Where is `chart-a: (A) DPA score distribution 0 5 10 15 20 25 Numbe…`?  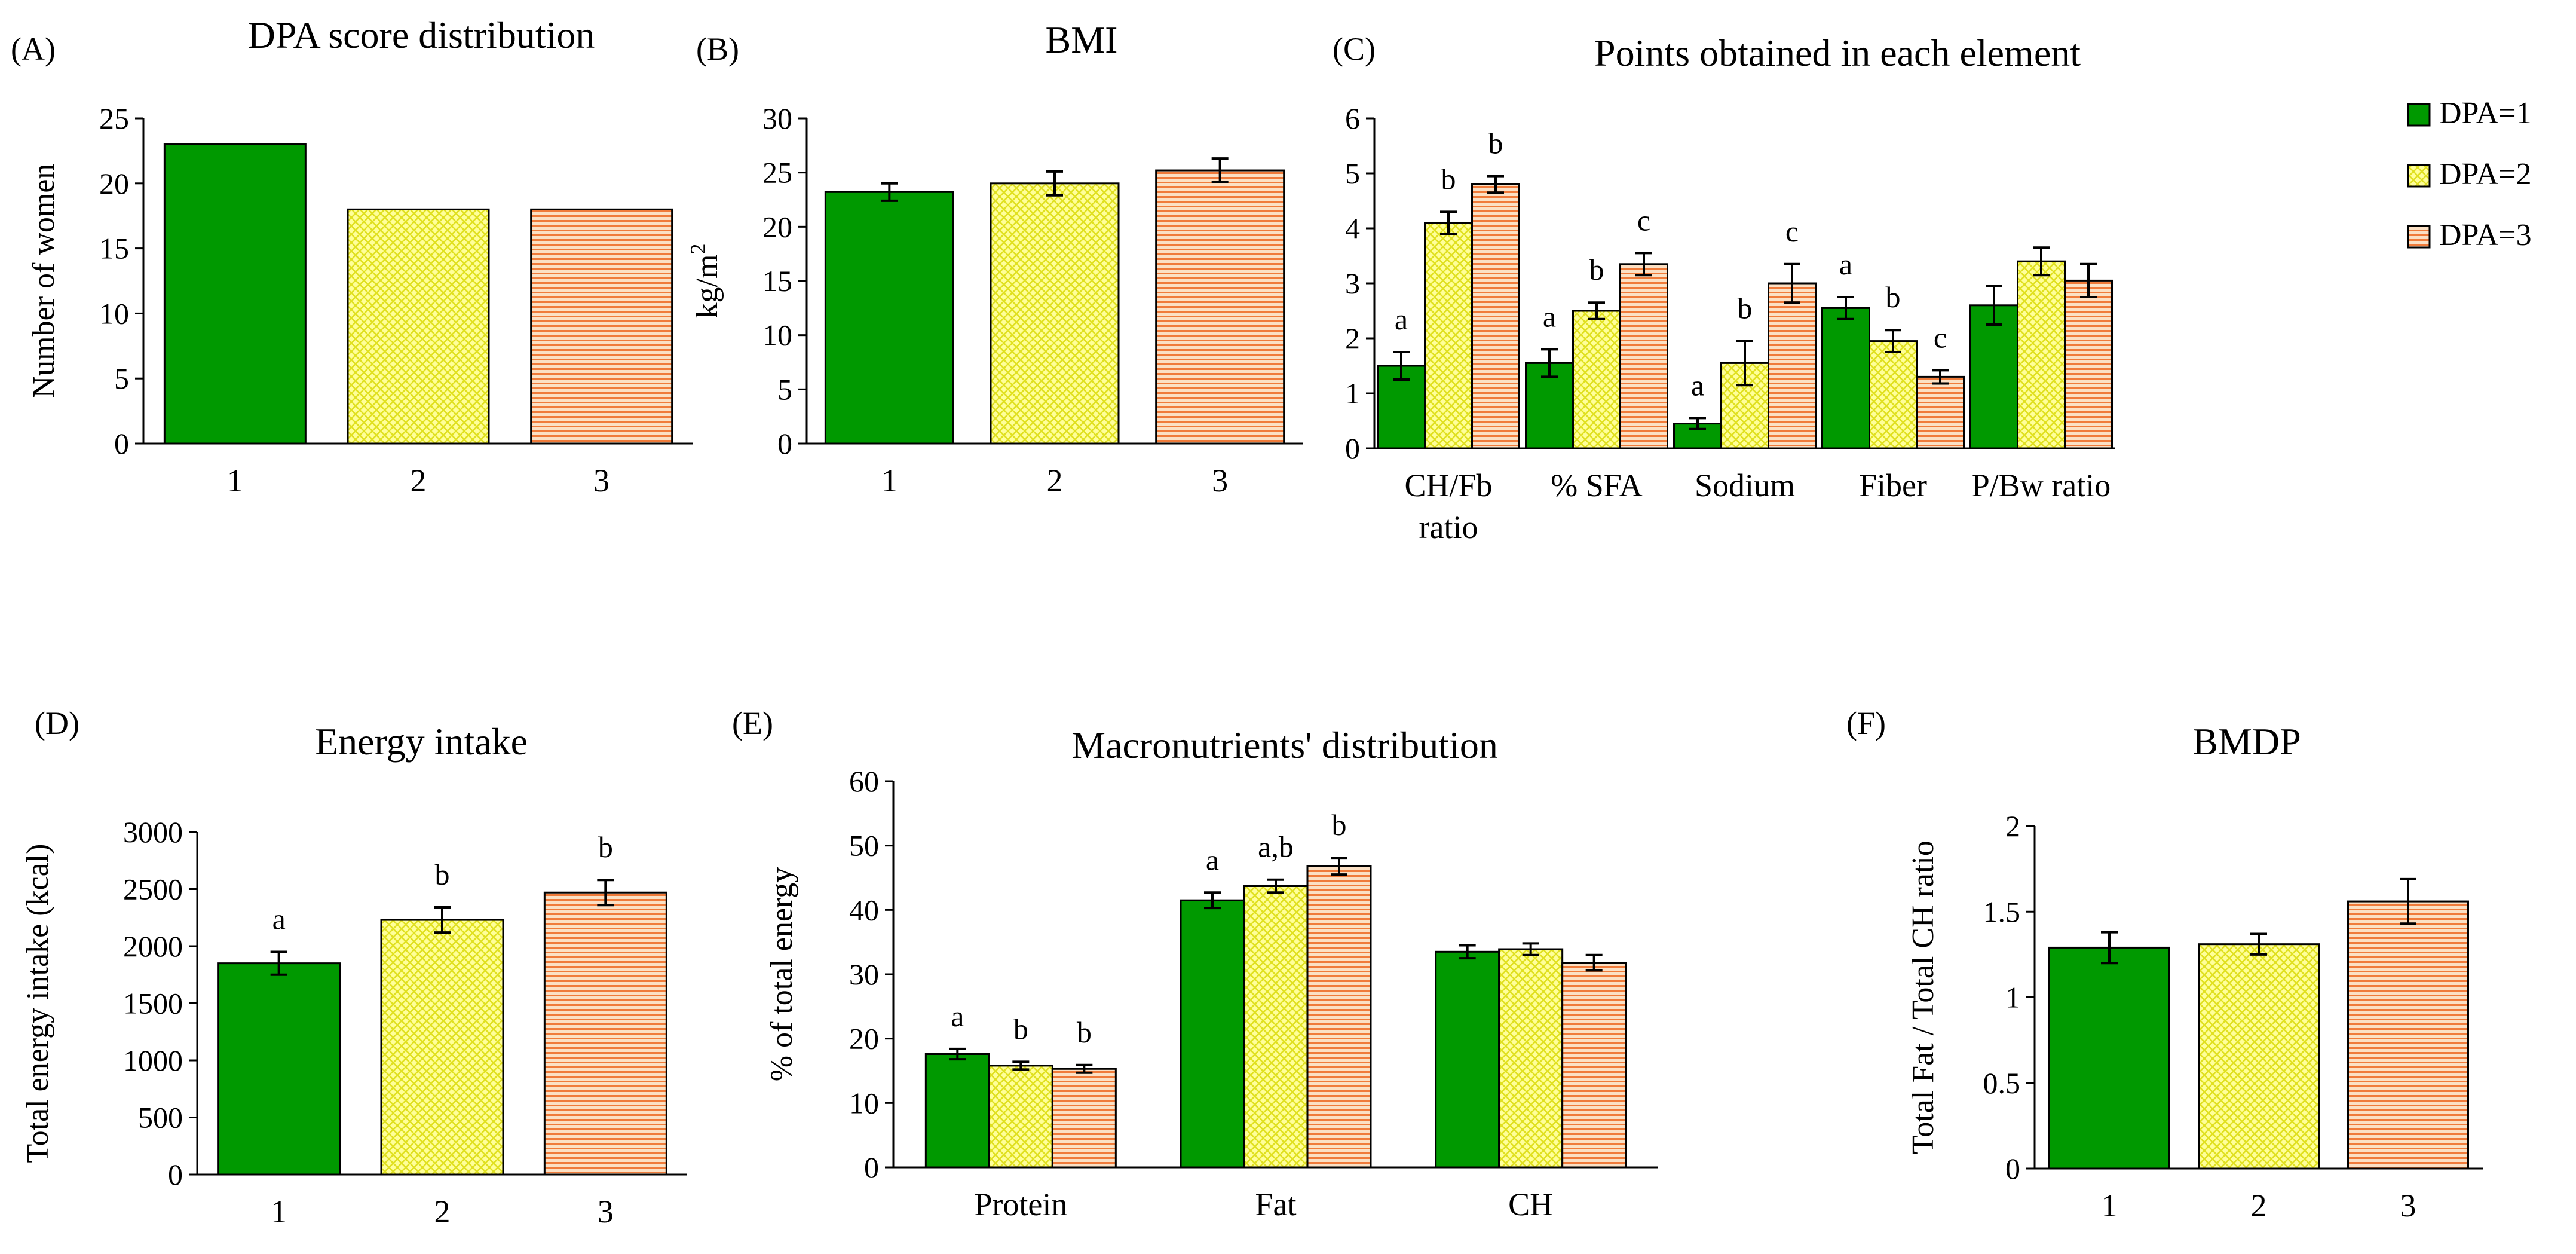
chart-a: (A) DPA score distribution 0 5 10 15 20 25 Numbe… is located at coordinates (352, 256).